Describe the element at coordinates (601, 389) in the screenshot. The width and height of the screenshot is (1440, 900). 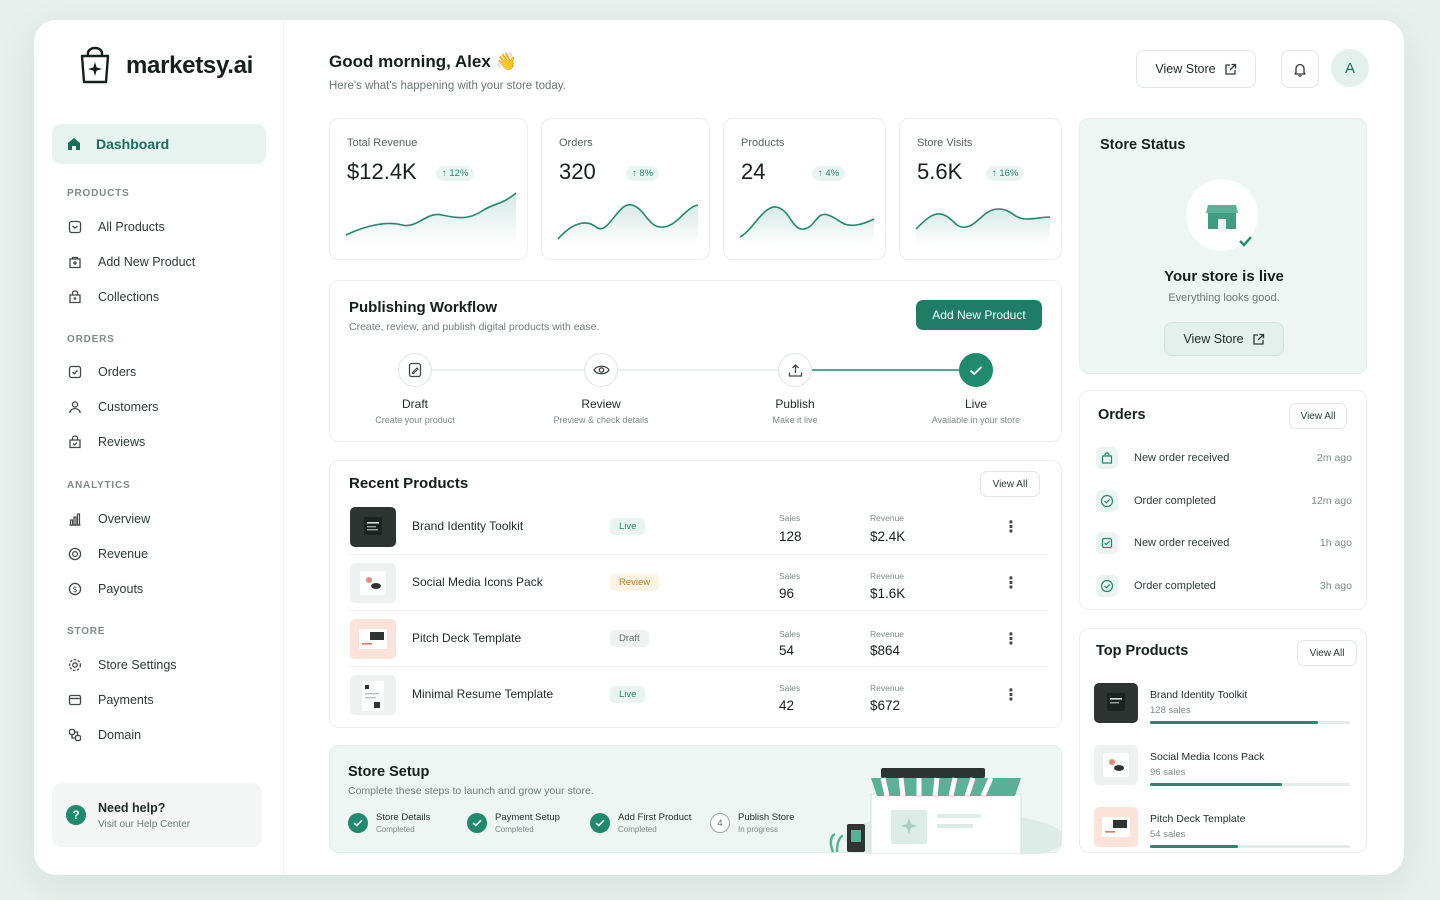
I see `workflow-step-review: Review Preview & check details` at that location.